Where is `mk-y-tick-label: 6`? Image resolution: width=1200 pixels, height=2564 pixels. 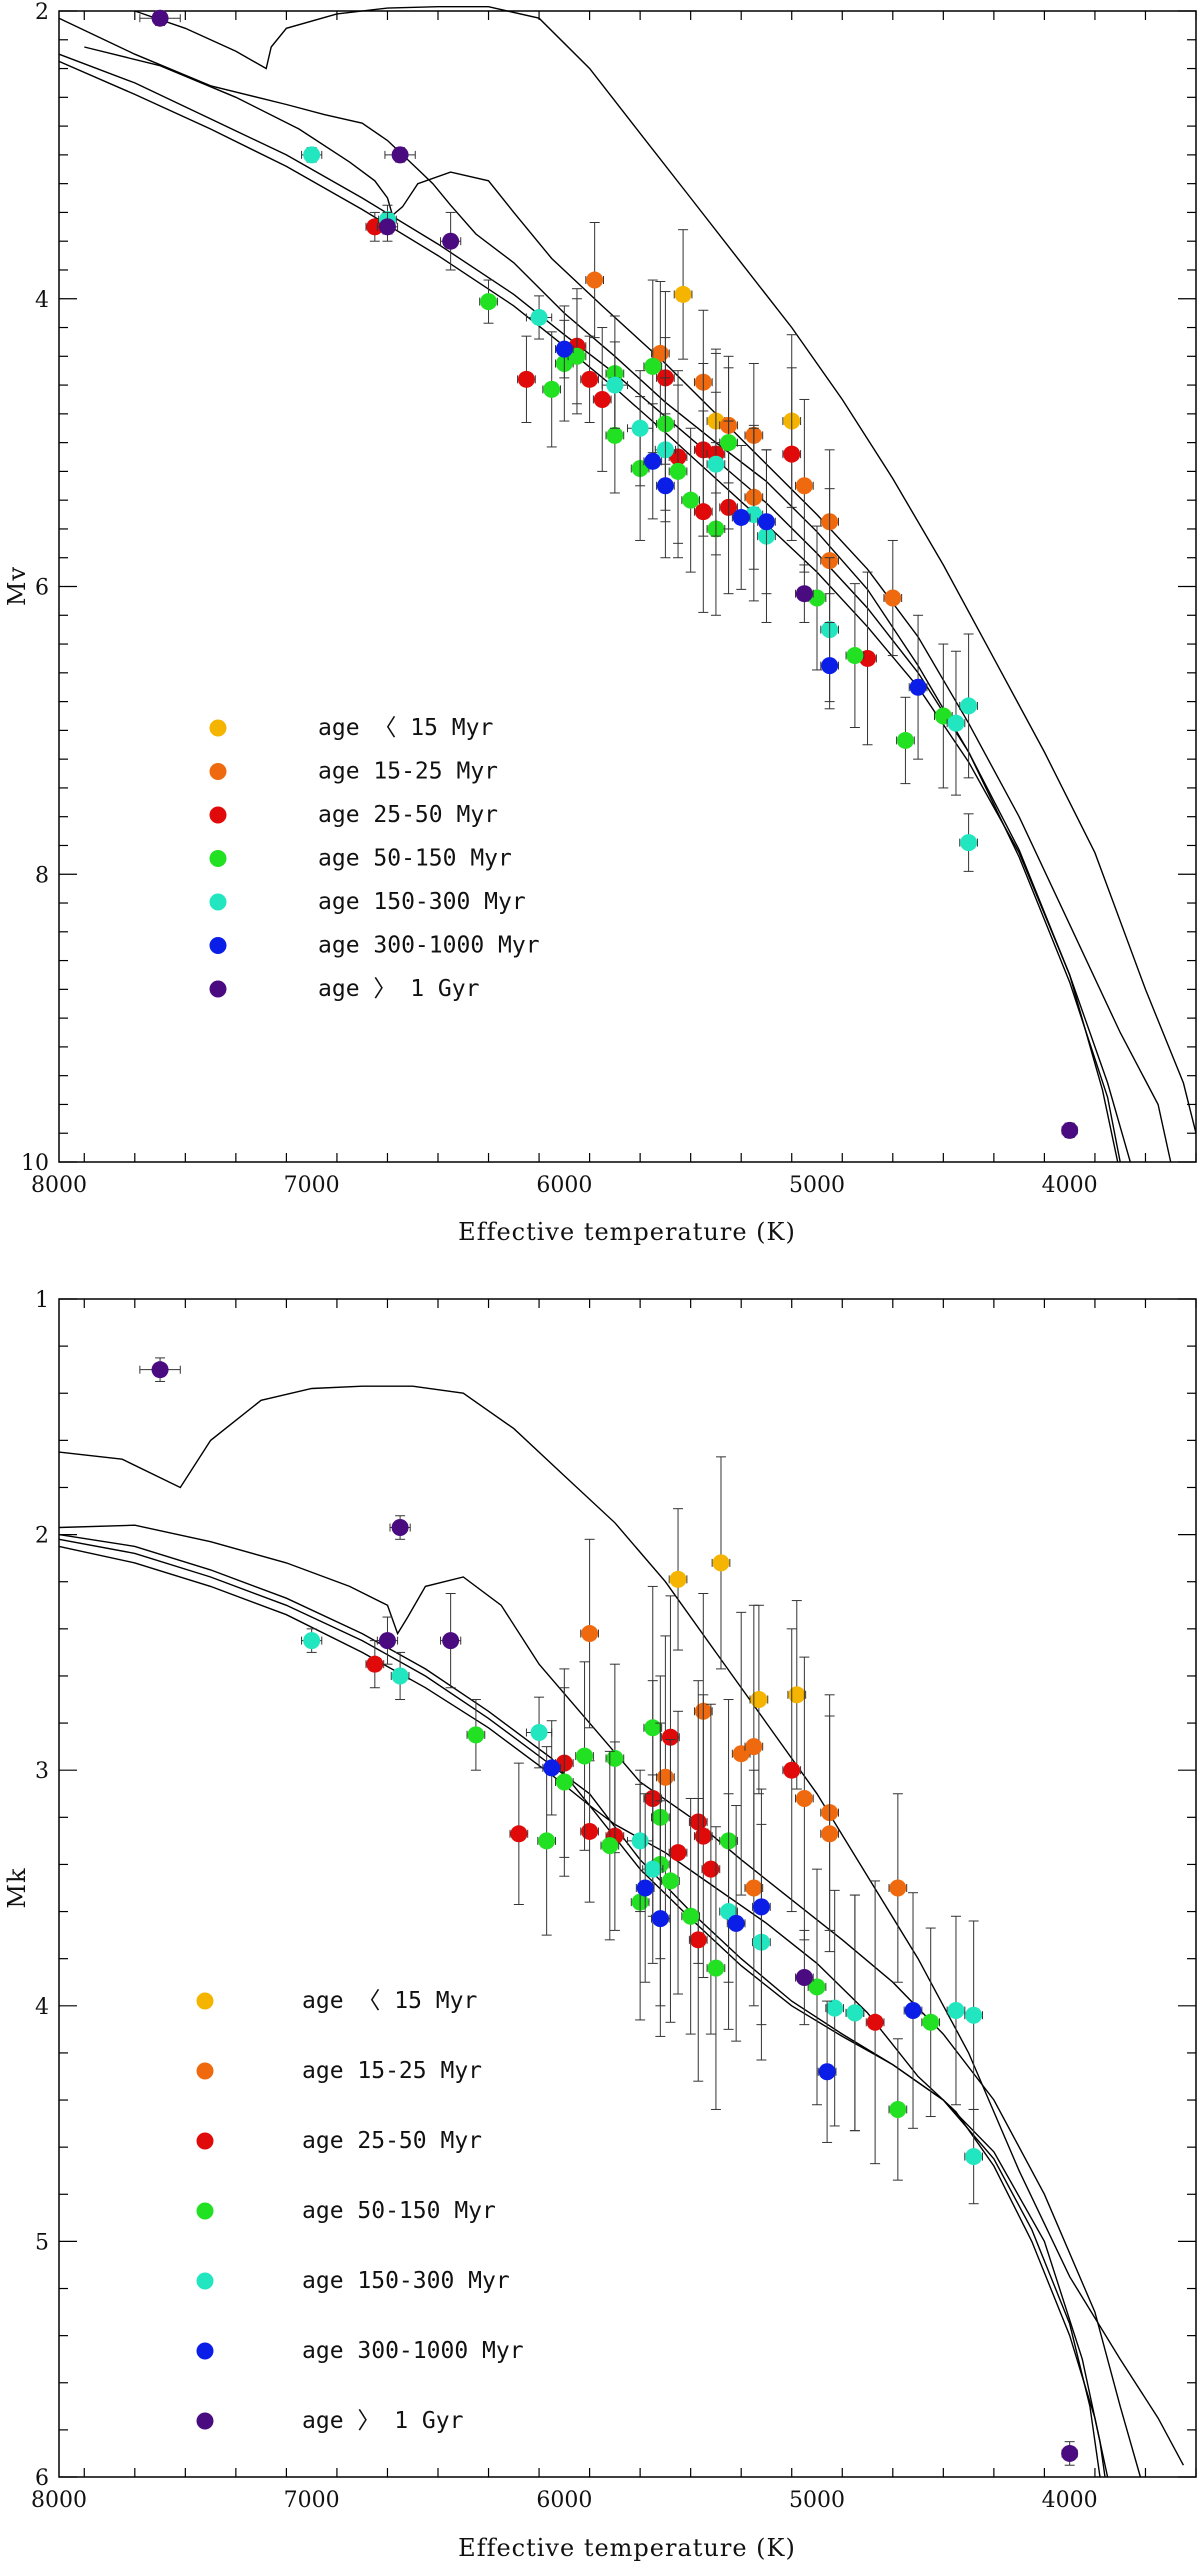
mk-y-tick-label: 6 is located at coordinates (42, 2478).